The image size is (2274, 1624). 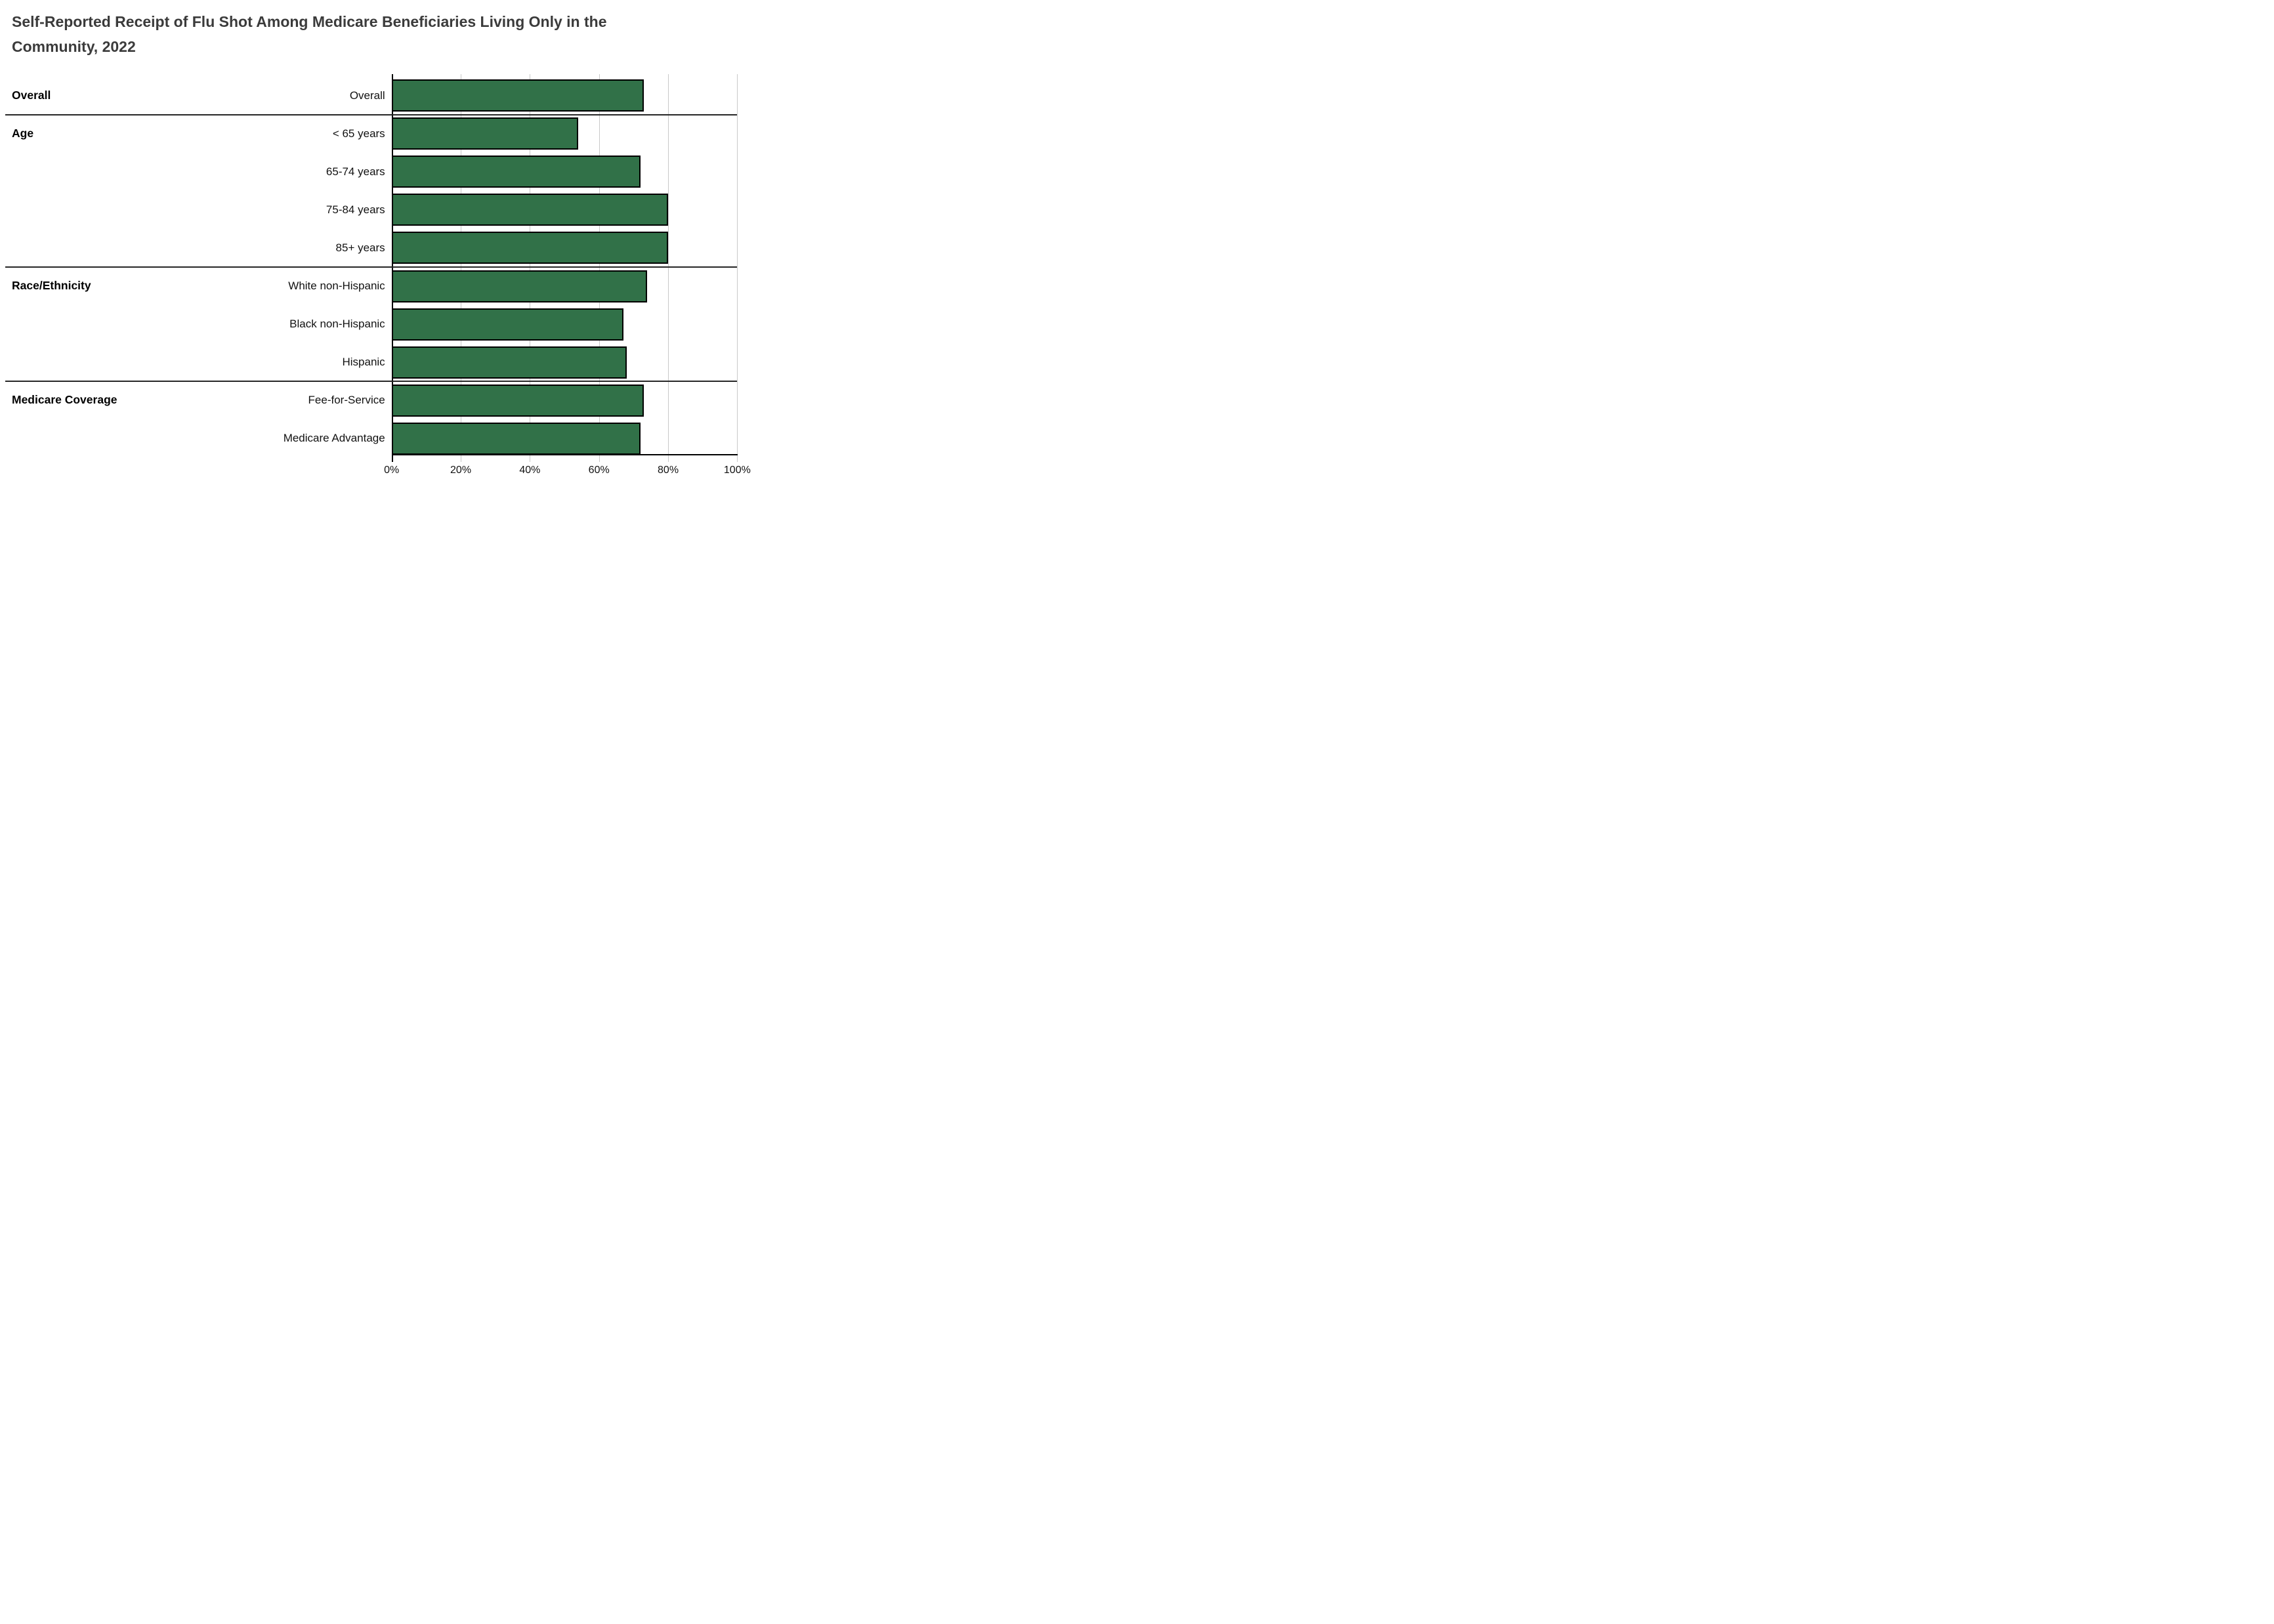 What do you see at coordinates (564, 454) in the screenshot?
I see `x-axis` at bounding box center [564, 454].